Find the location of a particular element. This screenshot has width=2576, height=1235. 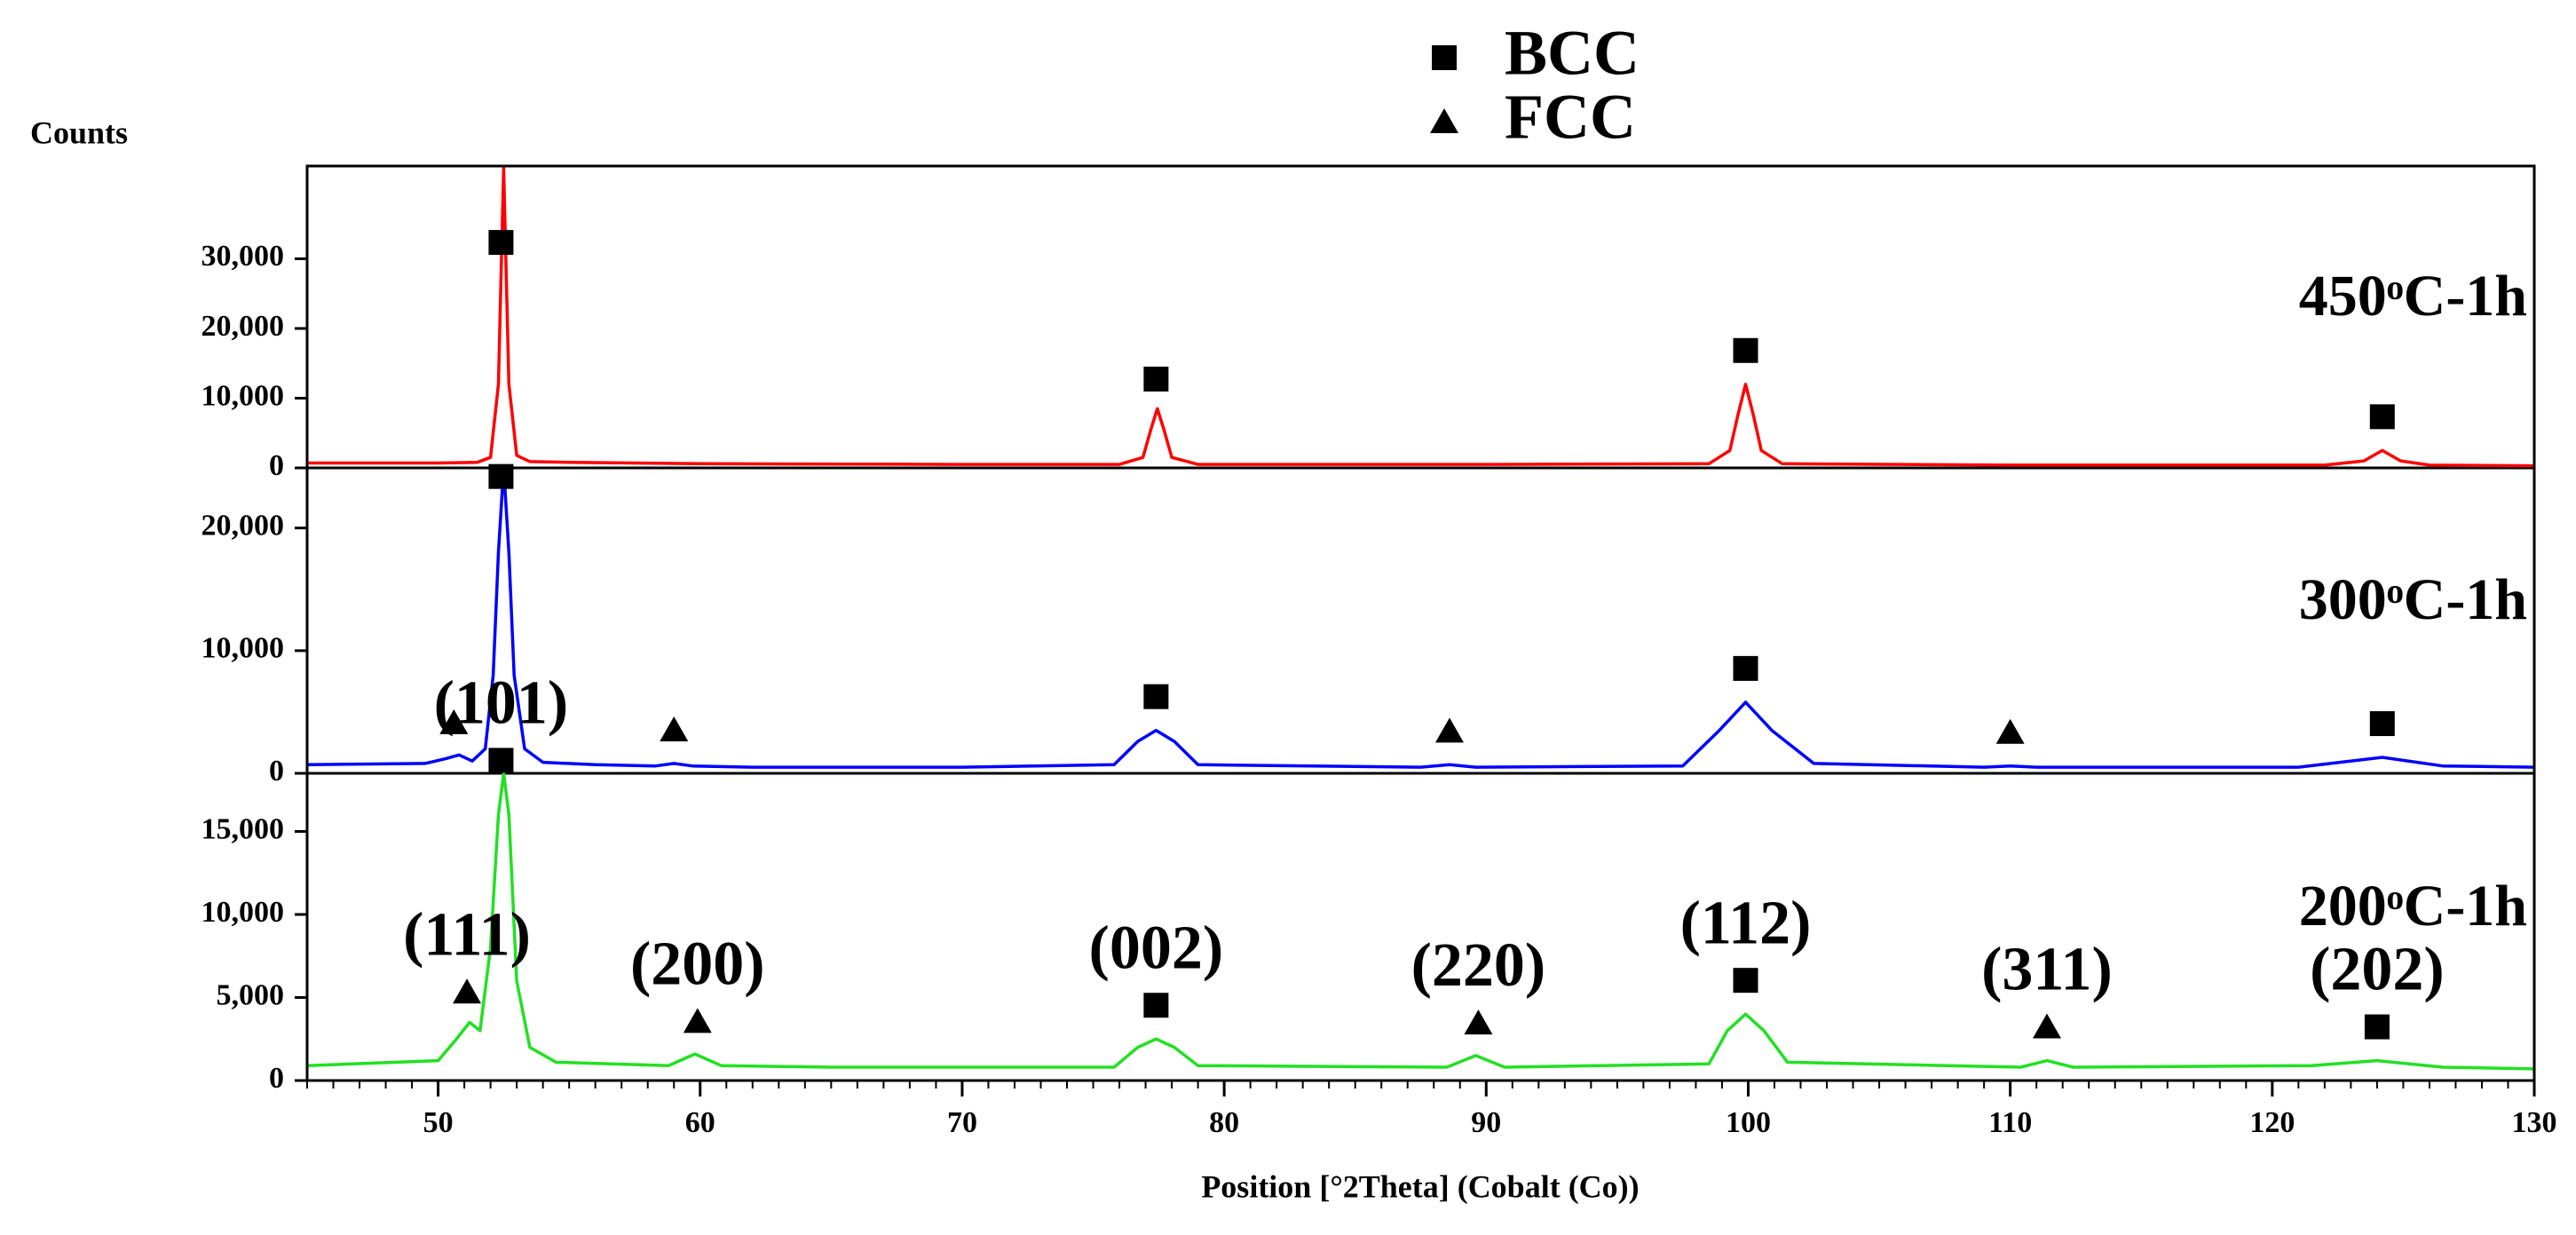

legend-label: BCC is located at coordinates (1572, 53).